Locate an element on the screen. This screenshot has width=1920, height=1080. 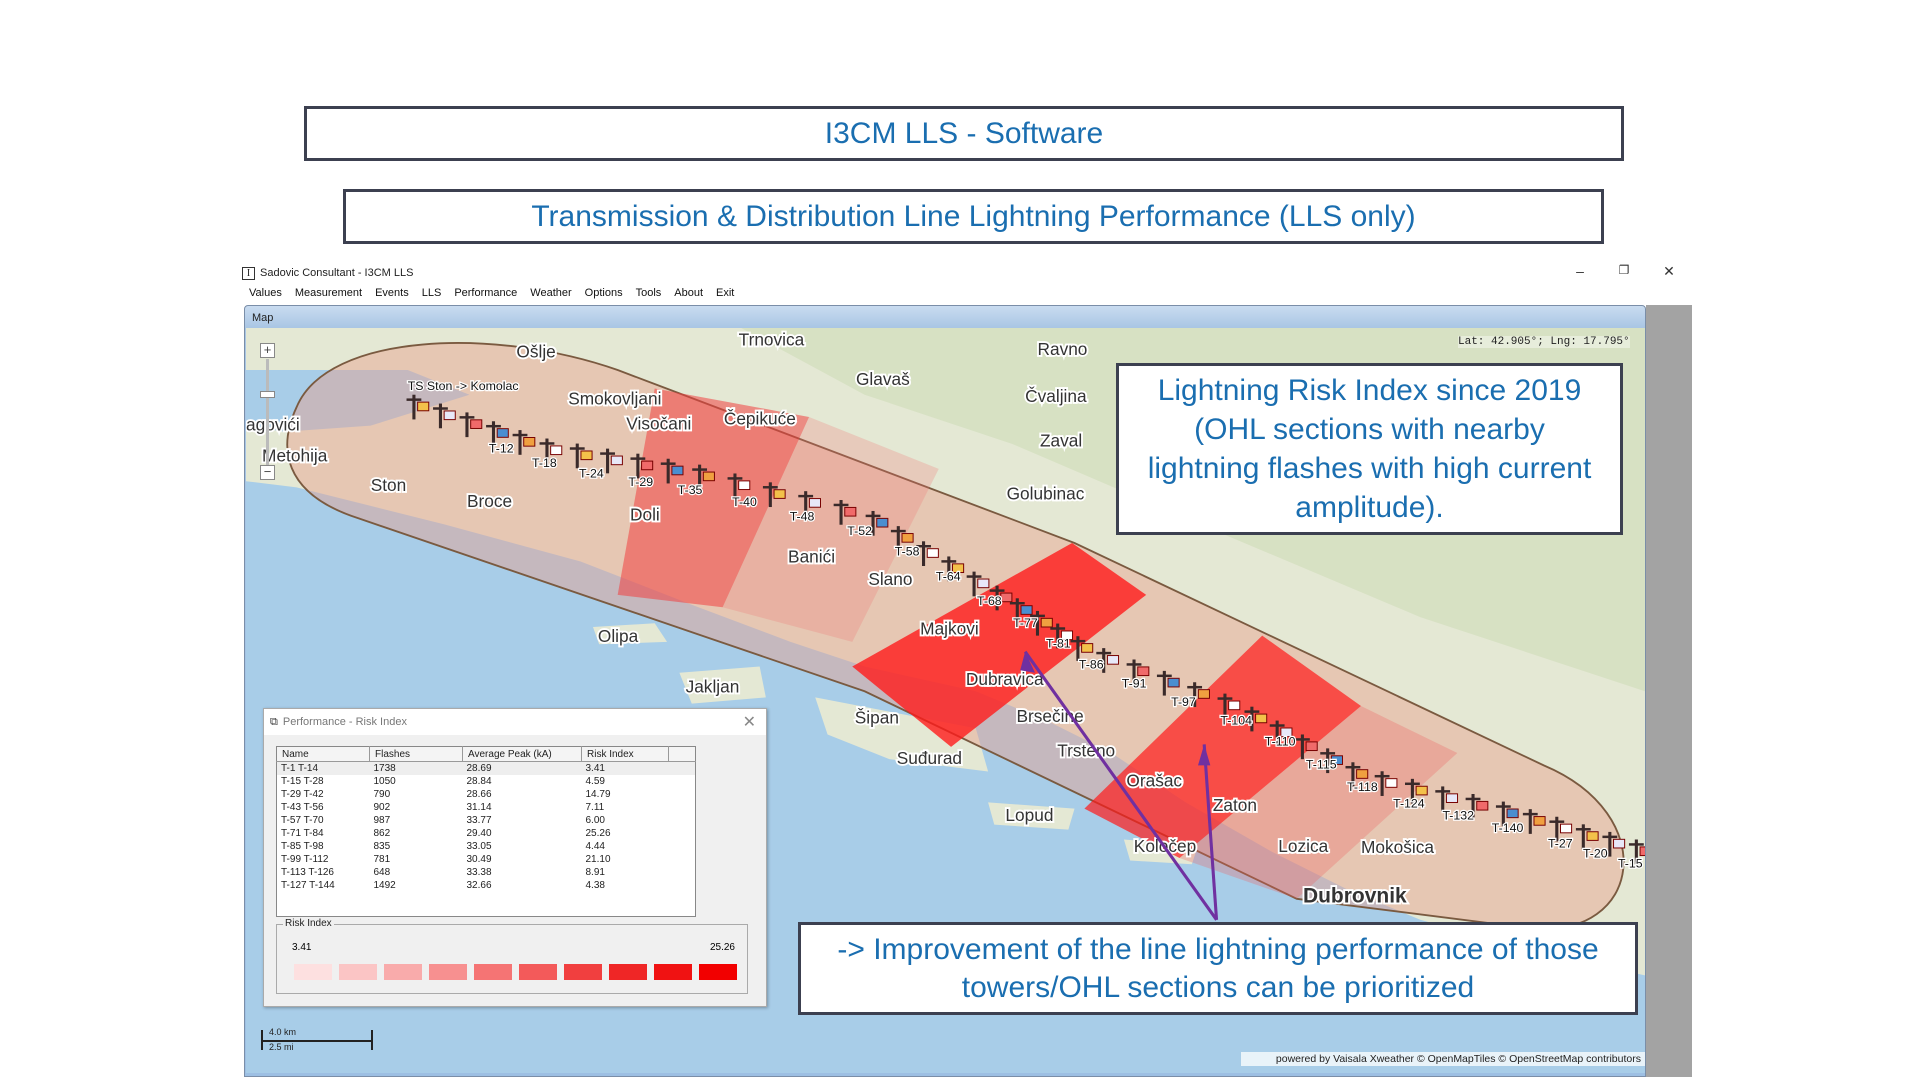
place-name: Mokošica is located at coordinates (1397, 847).